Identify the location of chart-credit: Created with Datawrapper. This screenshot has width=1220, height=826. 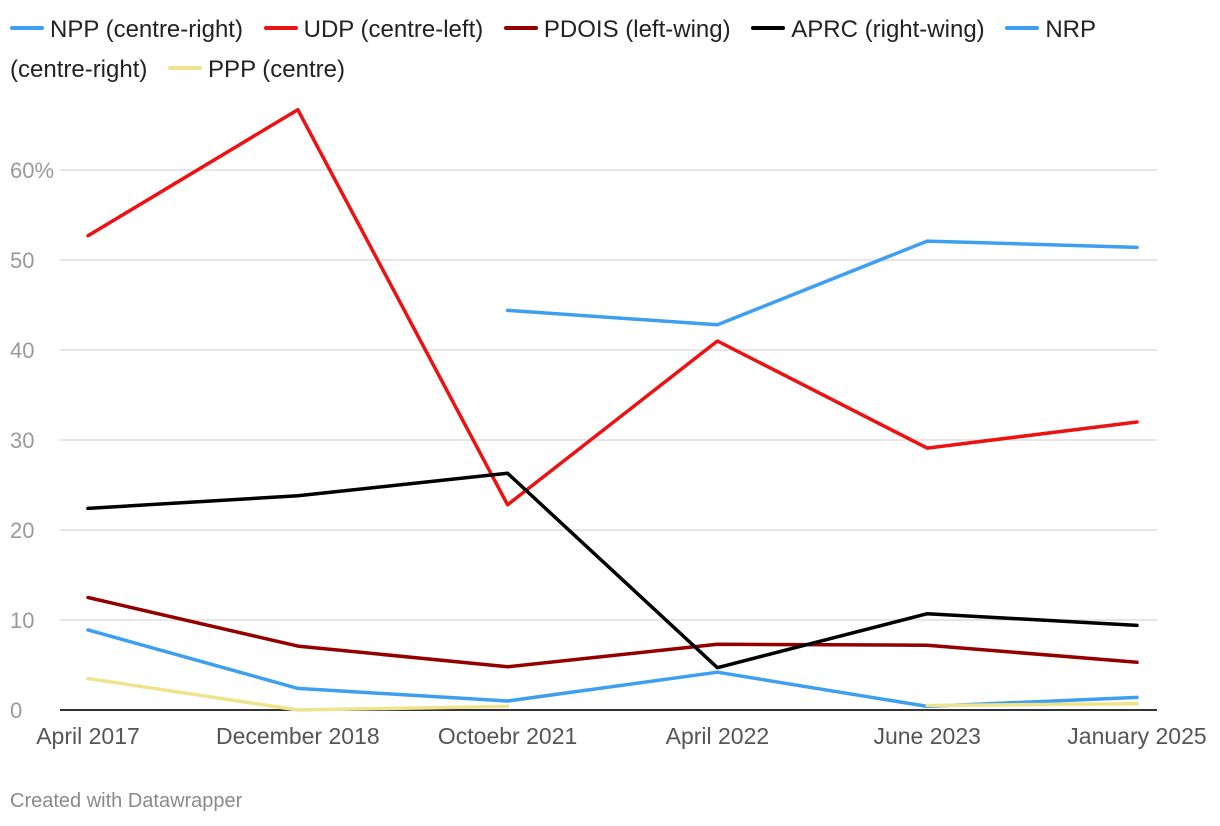
(126, 801).